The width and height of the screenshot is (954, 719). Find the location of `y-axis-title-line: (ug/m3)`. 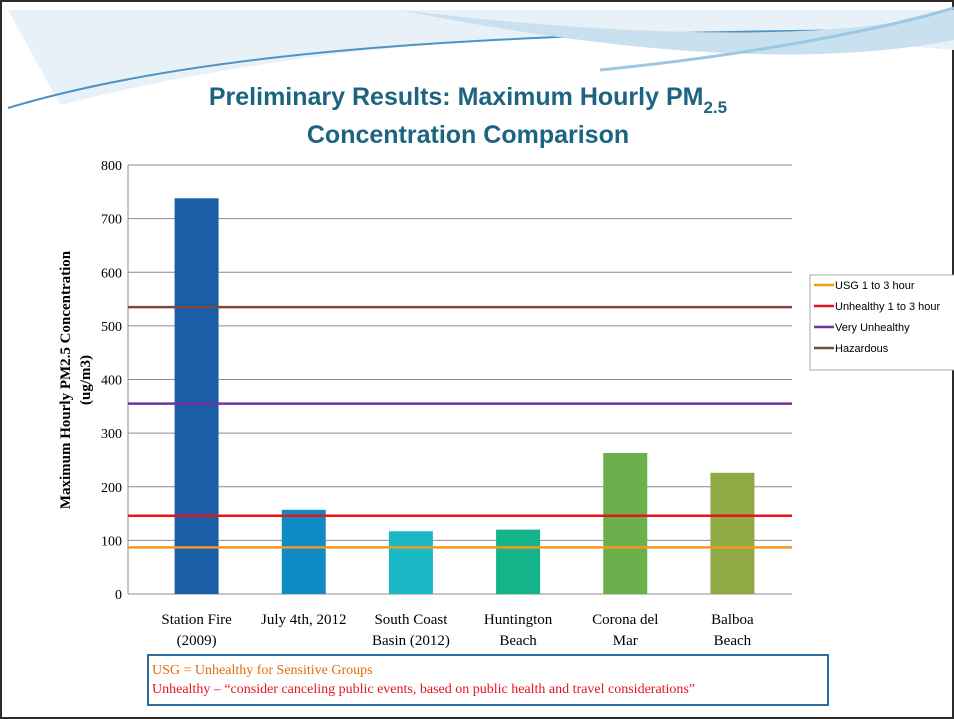

y-axis-title-line: (ug/m3) is located at coordinates (86, 380).